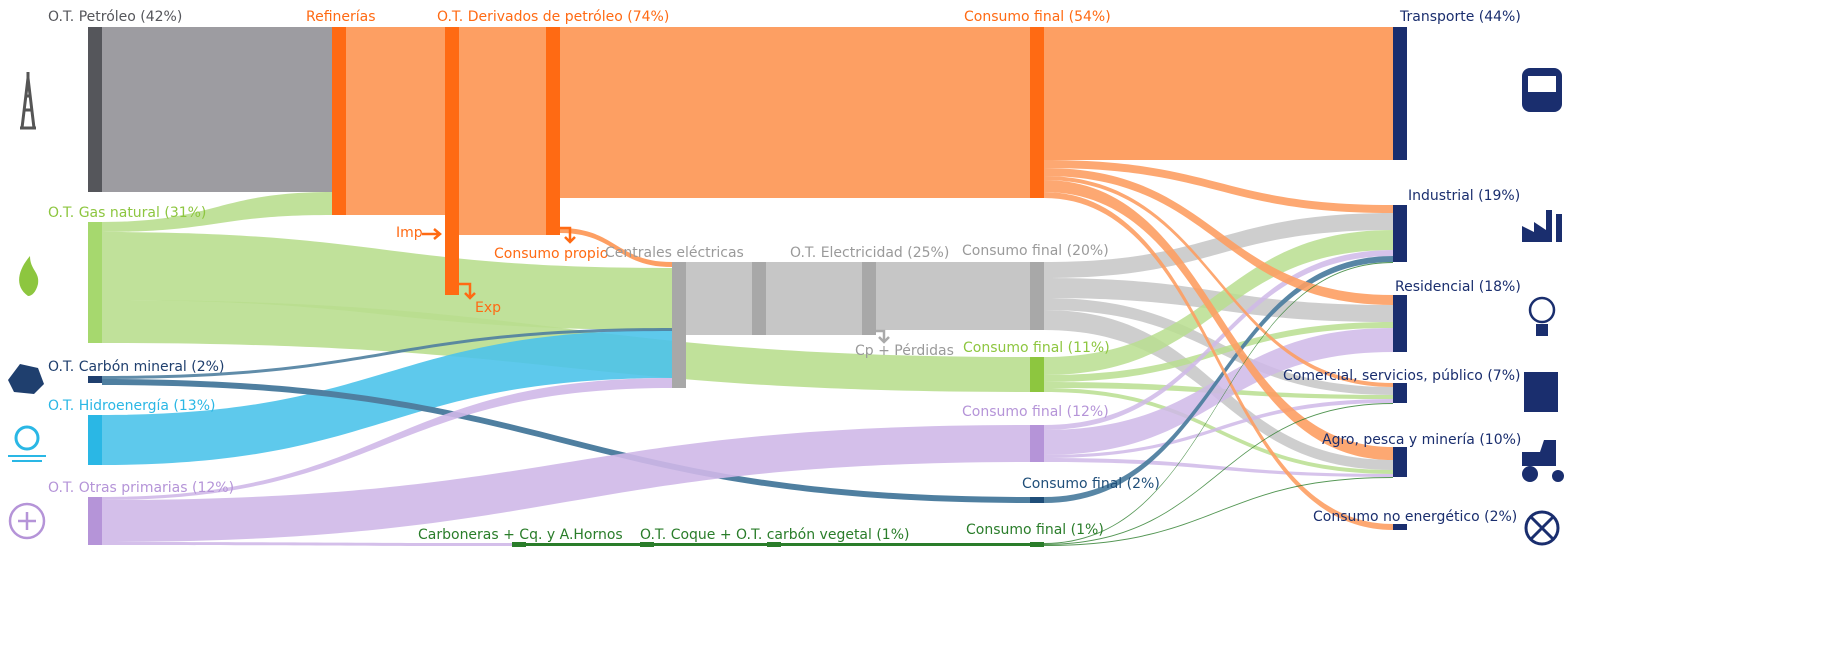 The width and height of the screenshot is (1837, 648). Describe the element at coordinates (341, 17) in the screenshot. I see `node-label: Refinerías` at that location.